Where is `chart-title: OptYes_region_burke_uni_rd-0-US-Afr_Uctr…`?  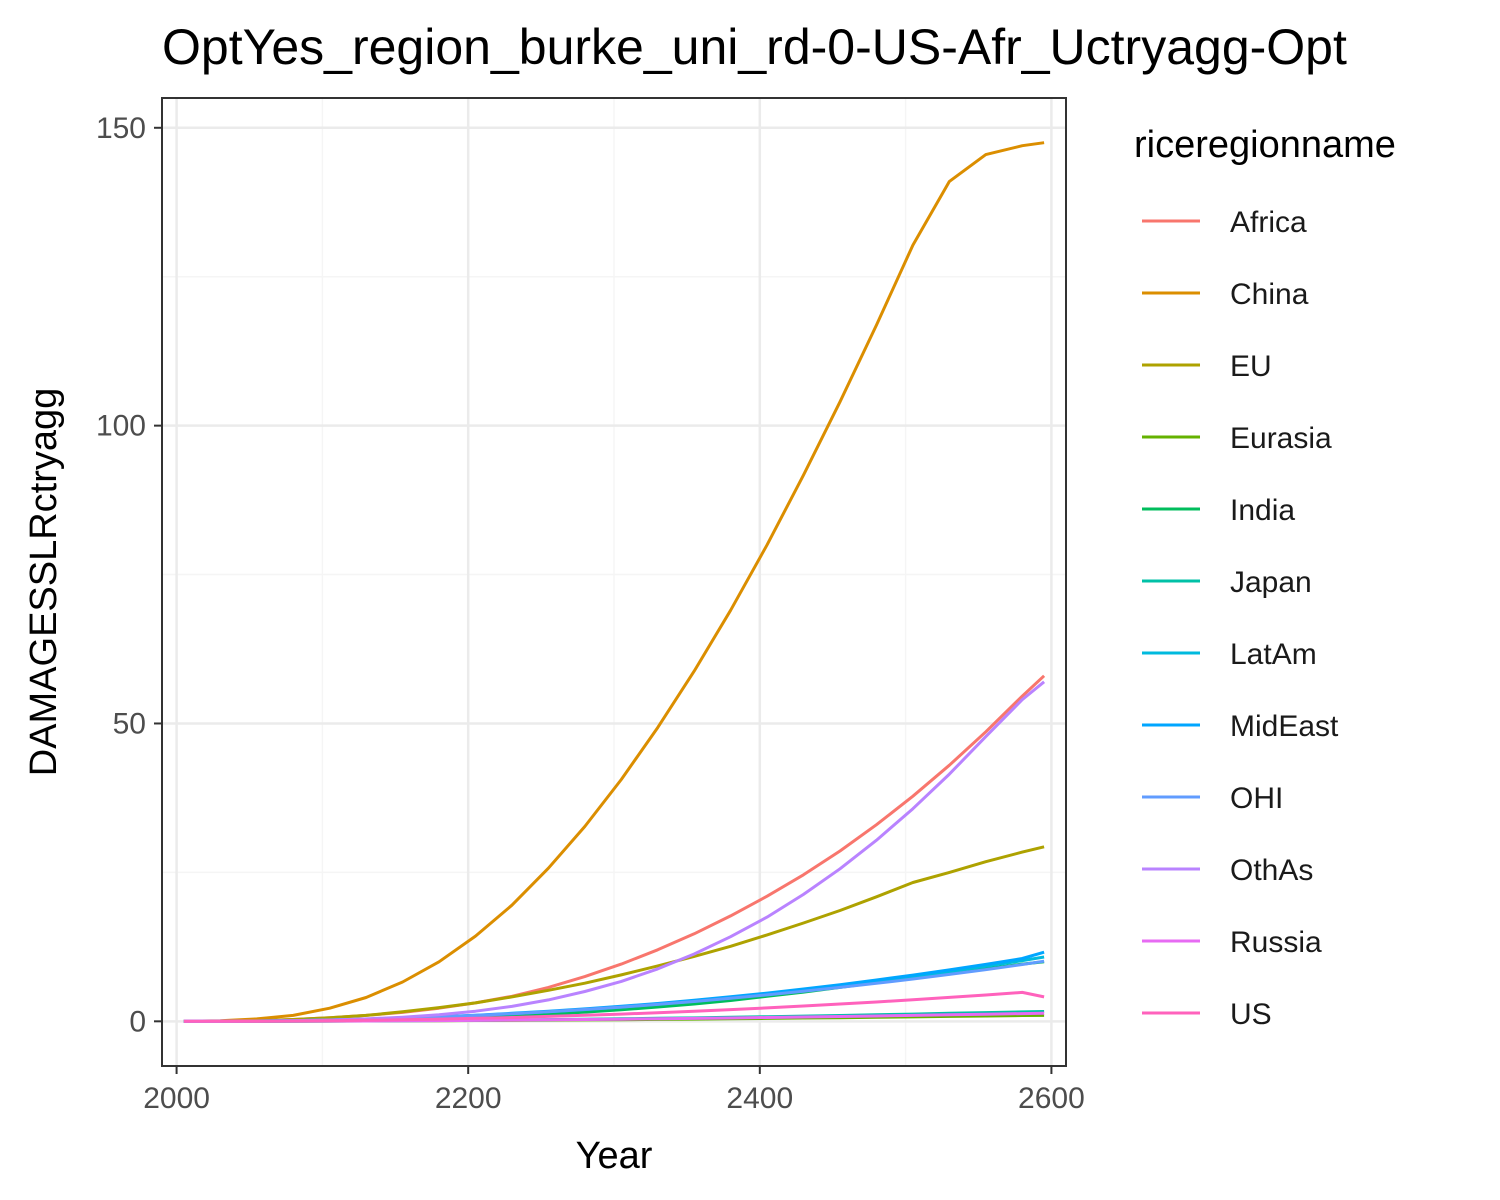
chart-title: OptYes_region_burke_uni_rd-0-US-Afr_Uctr… is located at coordinates (754, 47).